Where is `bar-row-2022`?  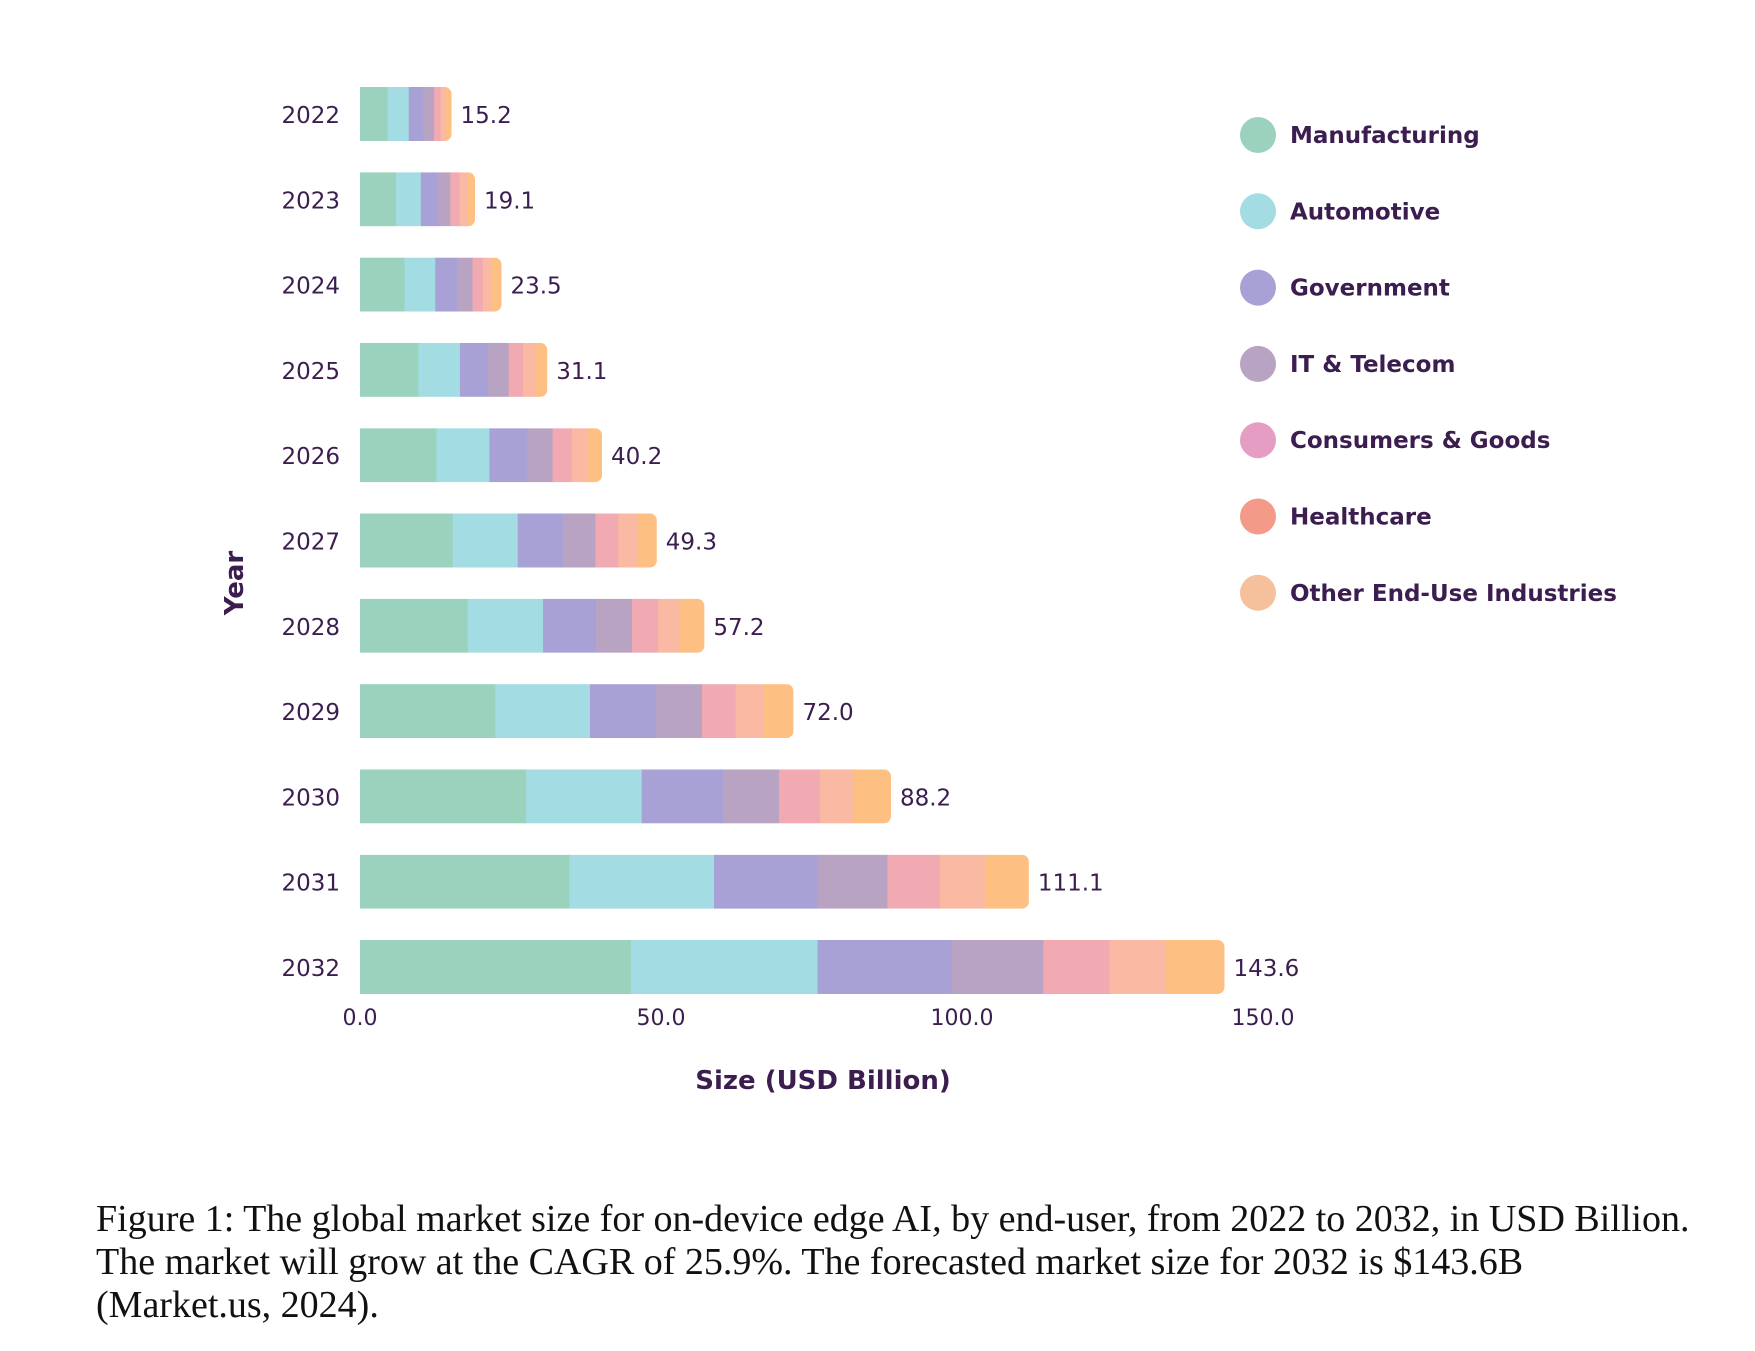
bar-row-2022 is located at coordinates (406, 114).